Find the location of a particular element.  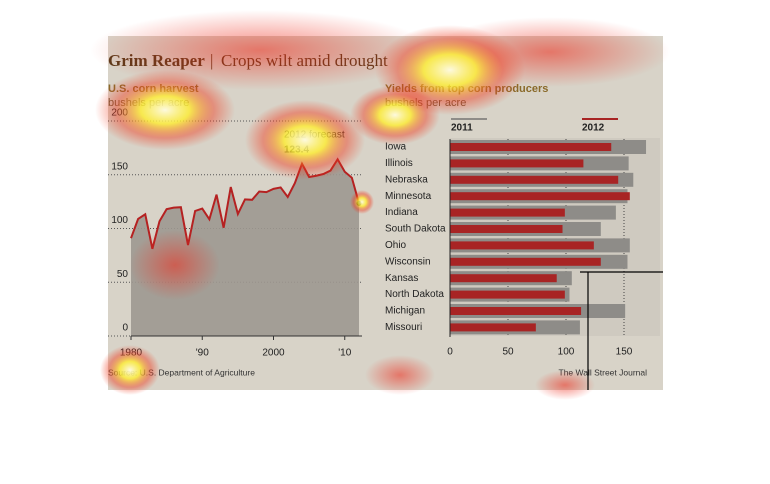

subtitle: Crops wilt amid drought is located at coordinates (304, 60).